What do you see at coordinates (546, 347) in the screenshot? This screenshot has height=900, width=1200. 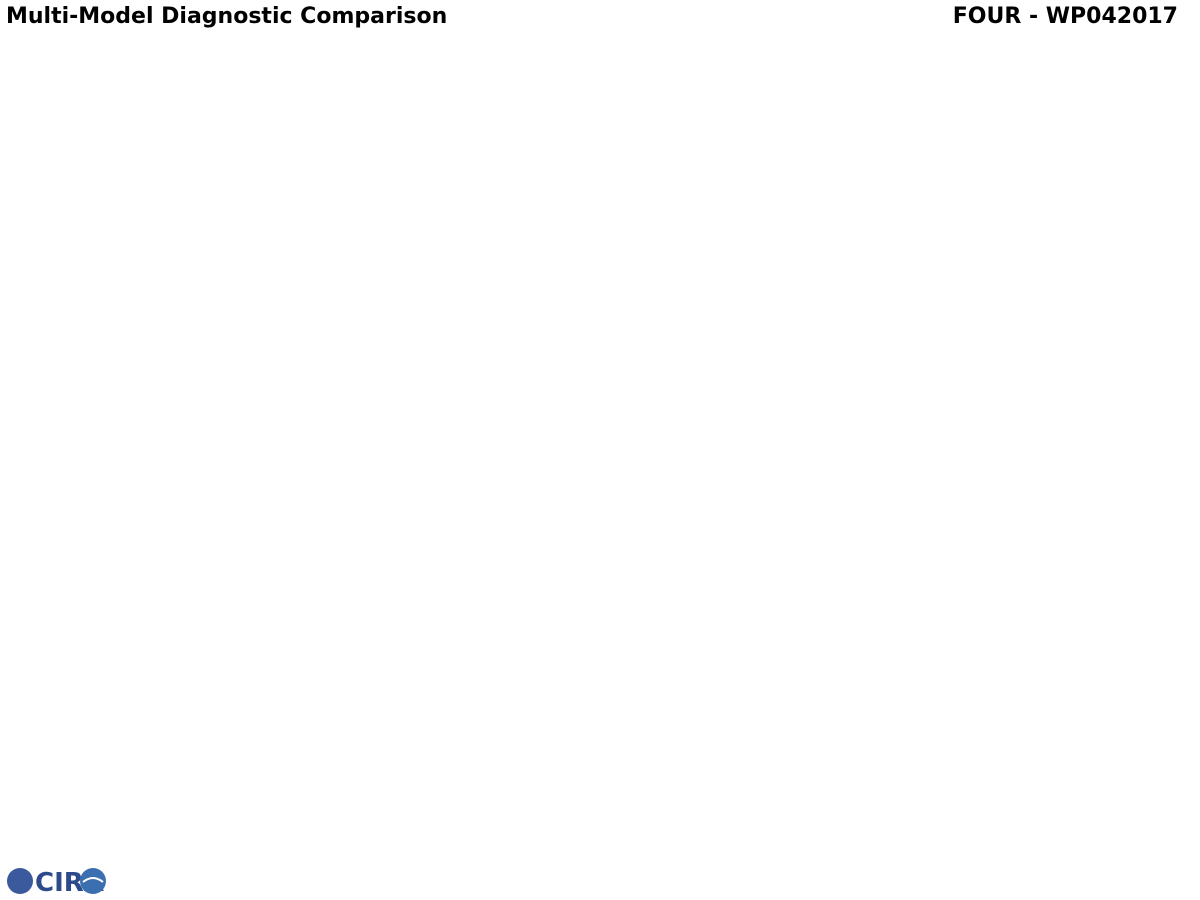 I see `track-title: Track` at bounding box center [546, 347].